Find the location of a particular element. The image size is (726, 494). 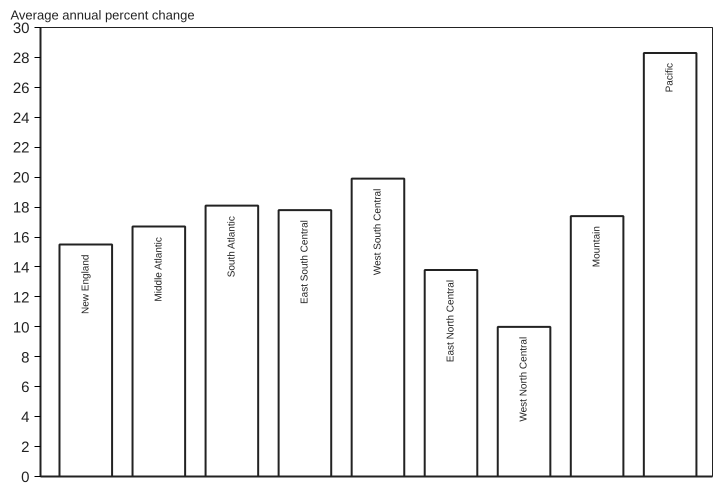

y-tick-label: 12 is located at coordinates (21, 297).